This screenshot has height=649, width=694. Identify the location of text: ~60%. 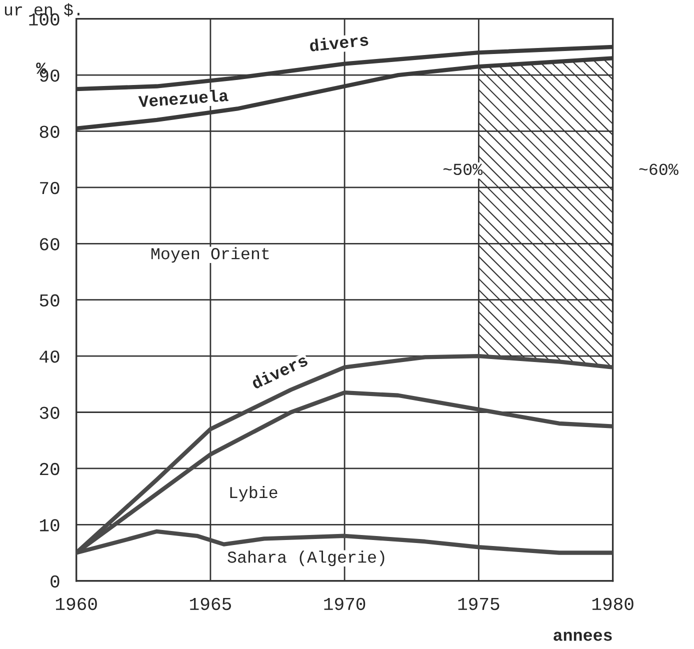
(658, 170).